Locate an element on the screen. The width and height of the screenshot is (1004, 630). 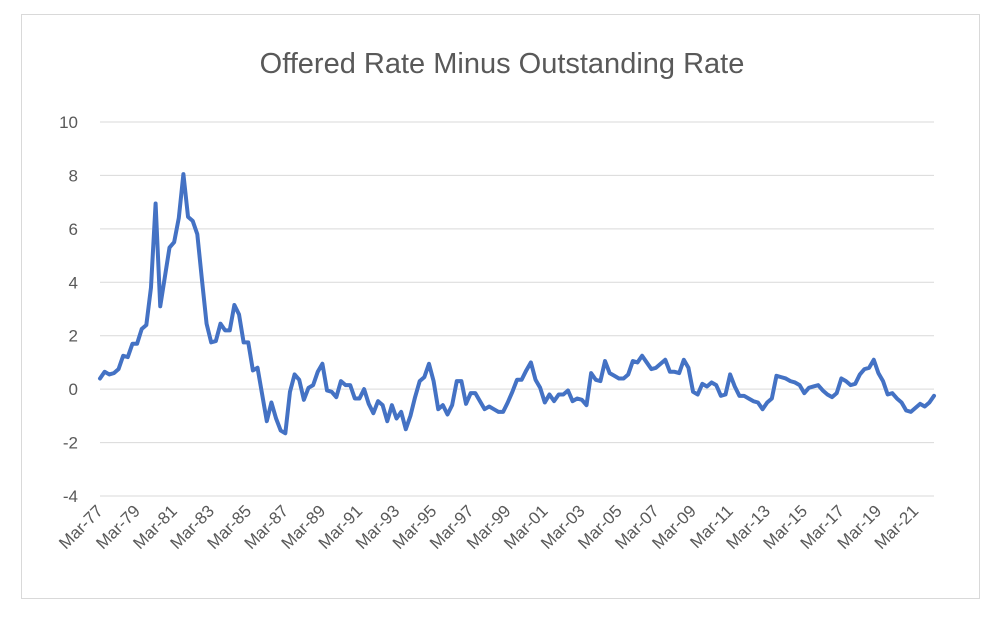
y-tick-label: 8 is located at coordinates (73, 175).